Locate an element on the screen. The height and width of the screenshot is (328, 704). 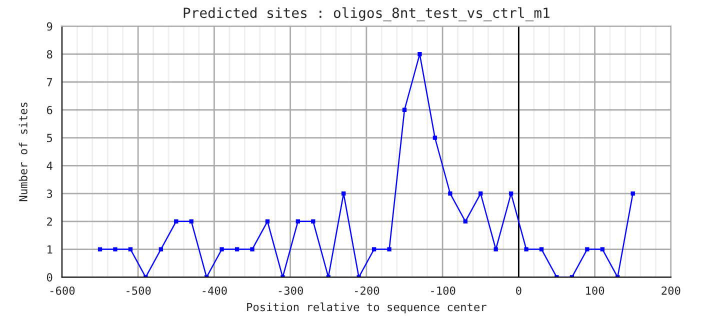
x-tick-label: -100 is located at coordinates (443, 290).